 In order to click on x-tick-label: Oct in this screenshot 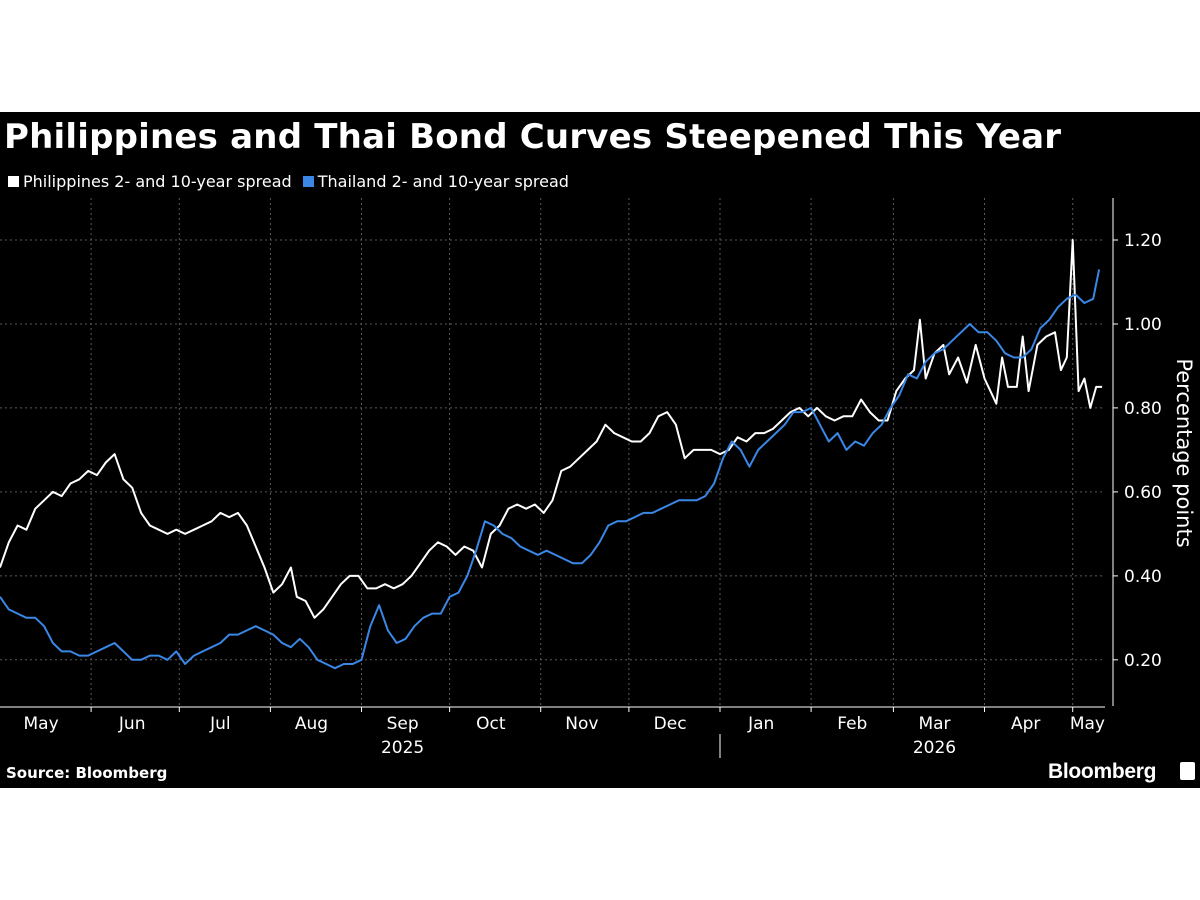, I will do `click(491, 724)`.